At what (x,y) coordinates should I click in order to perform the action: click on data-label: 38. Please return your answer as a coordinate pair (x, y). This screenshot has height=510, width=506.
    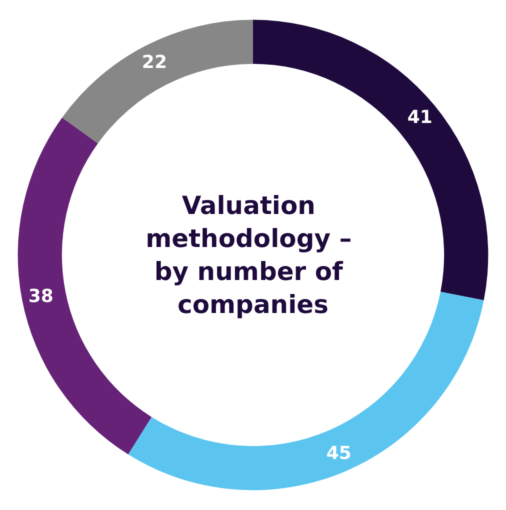
    Looking at the image, I should click on (41, 297).